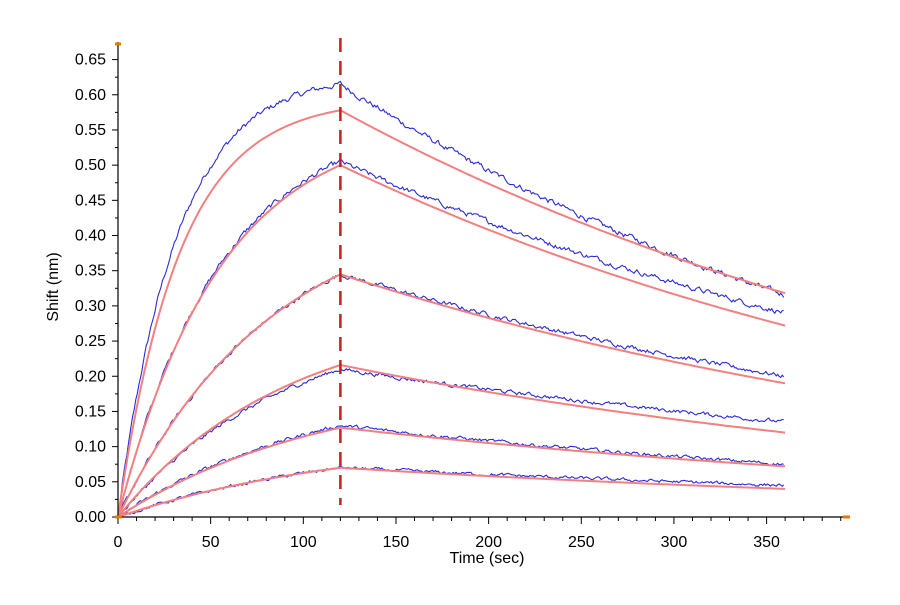 The width and height of the screenshot is (900, 605). What do you see at coordinates (90, 200) in the screenshot?
I see `y-tick-label: 0.45` at bounding box center [90, 200].